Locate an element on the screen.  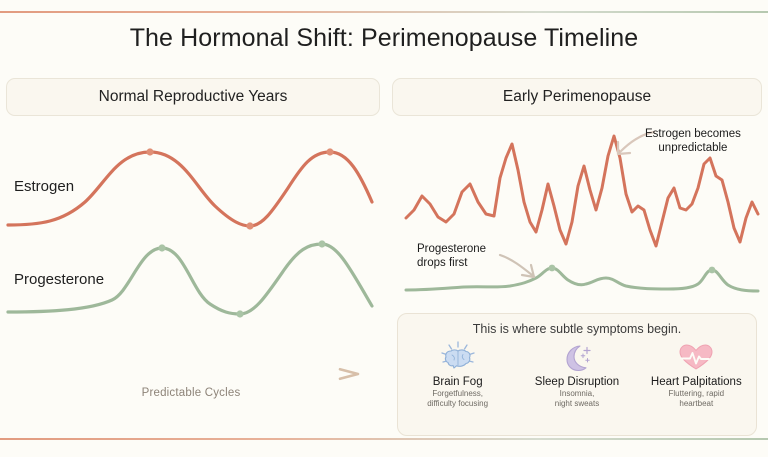
series-label-progesterone-left: Progesterone is located at coordinates (59, 279).